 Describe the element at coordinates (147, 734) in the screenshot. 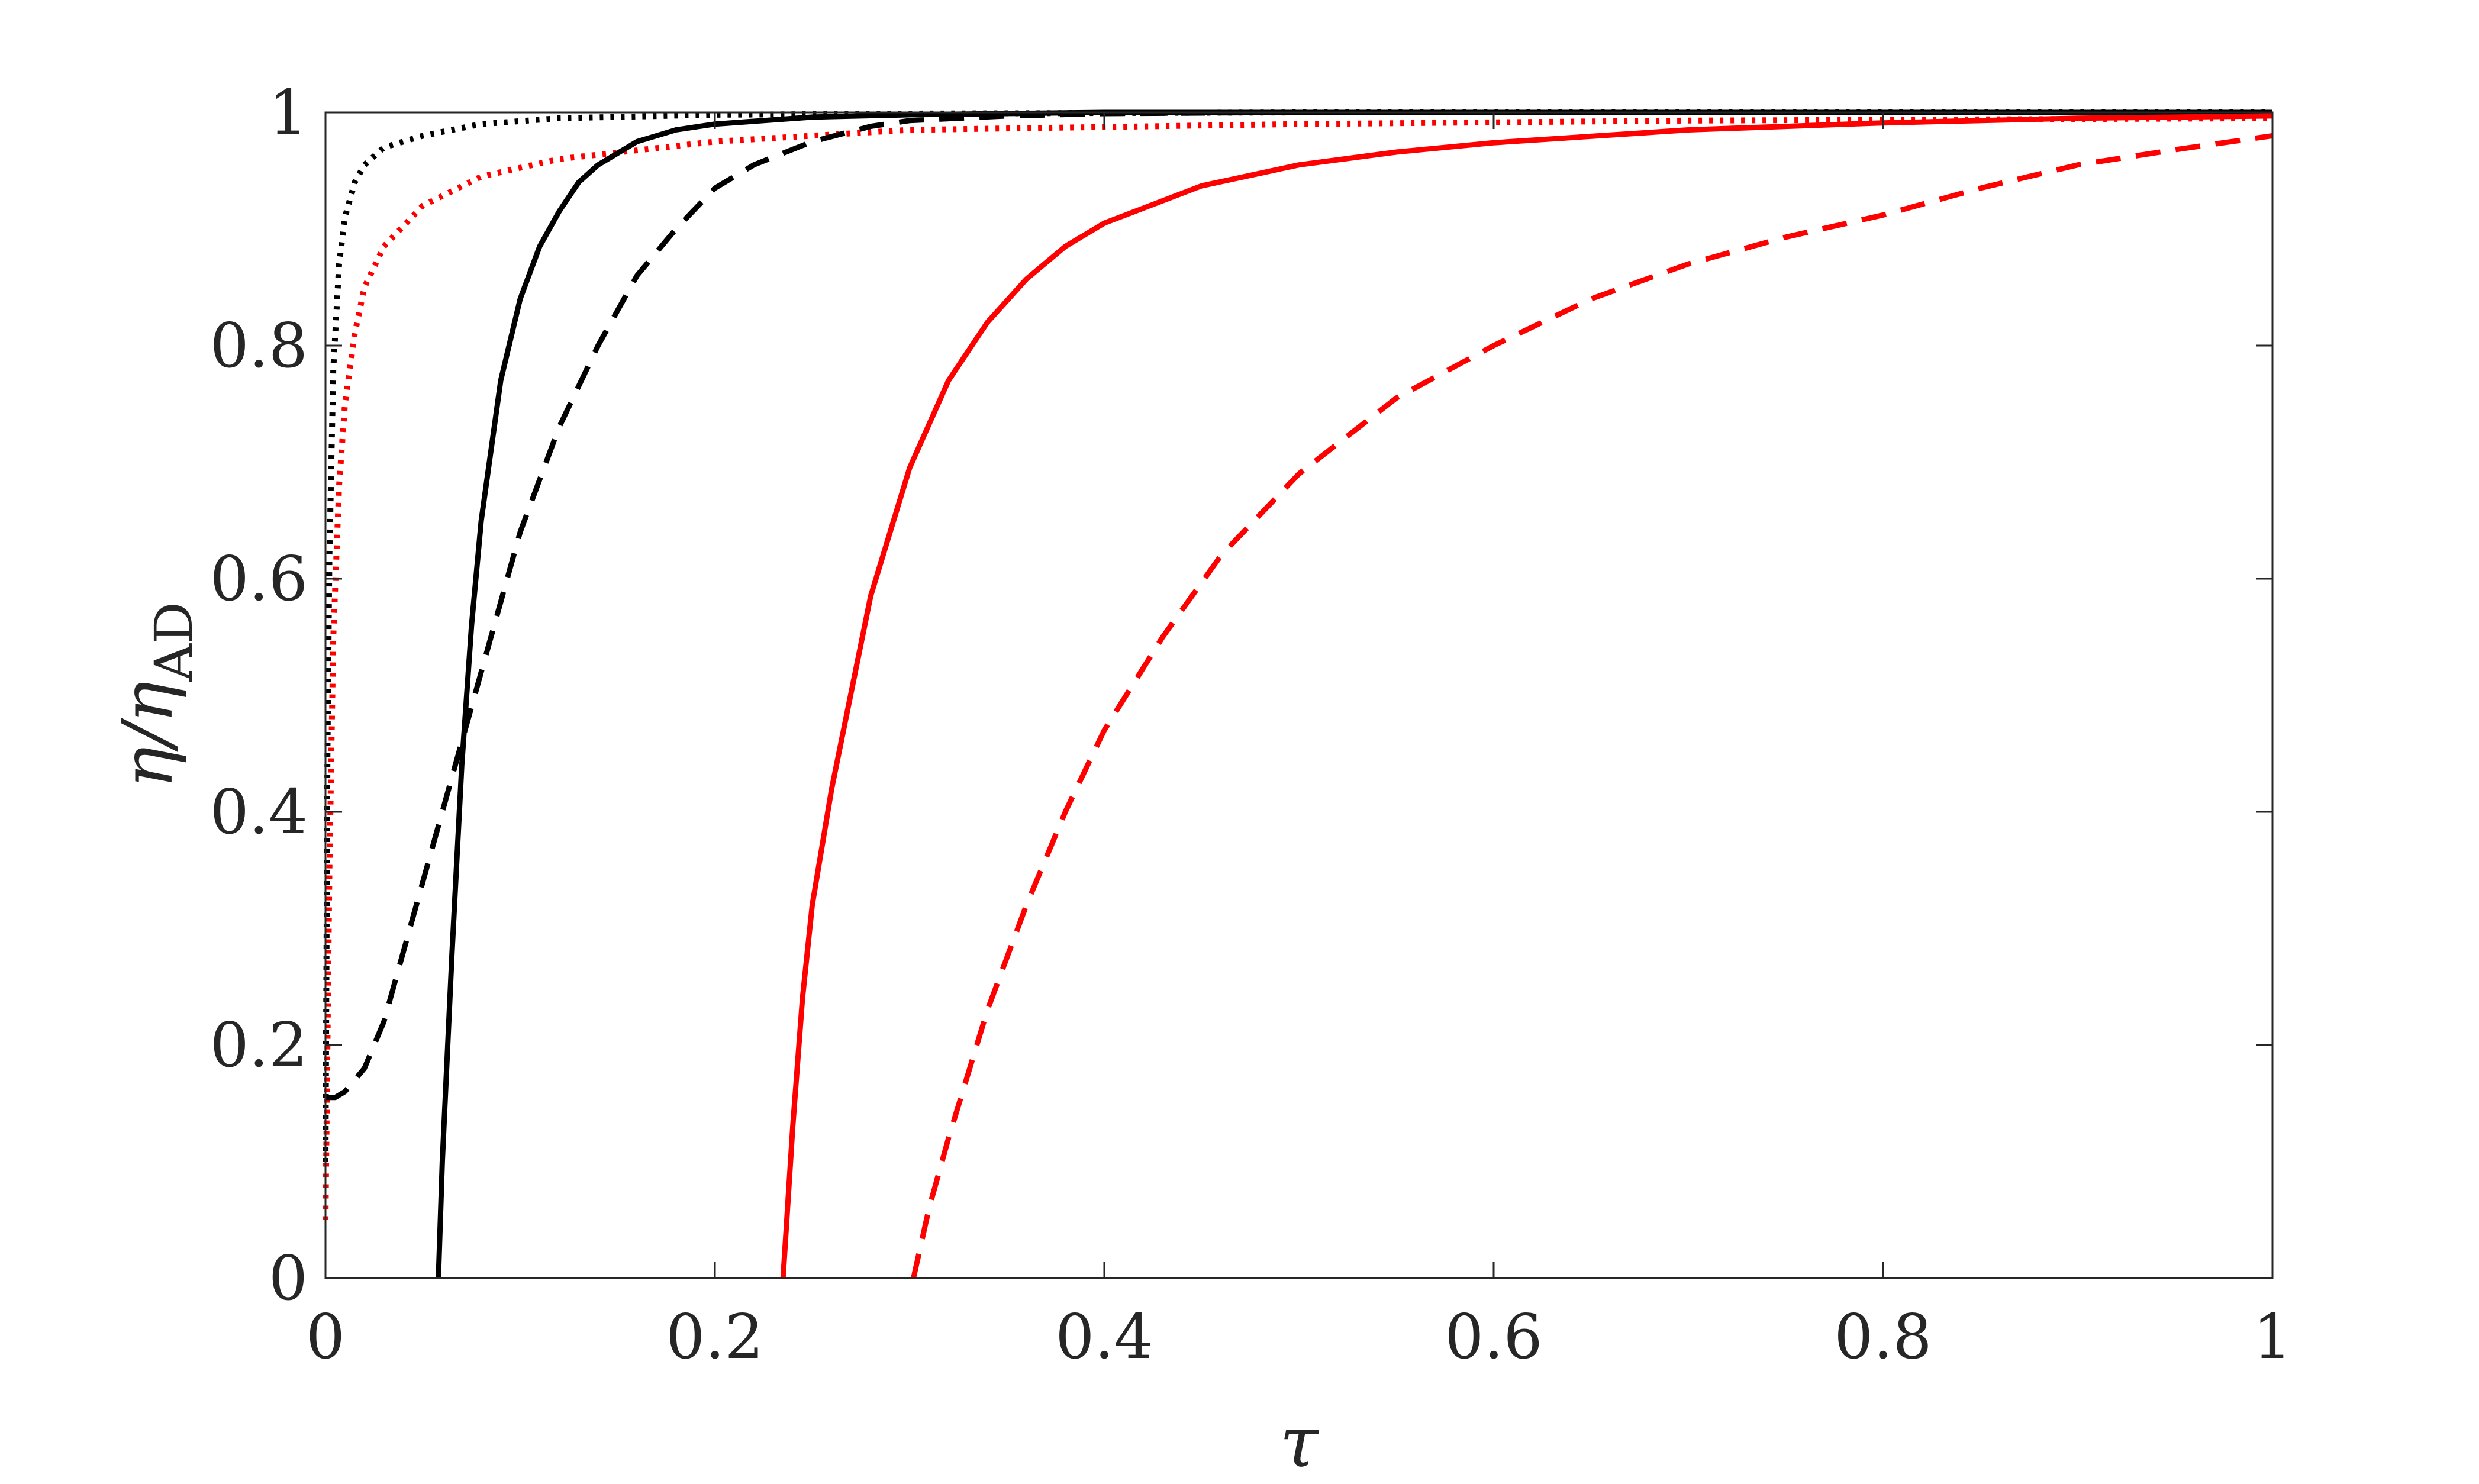

I see `y-axis-label-main: η/η` at that location.